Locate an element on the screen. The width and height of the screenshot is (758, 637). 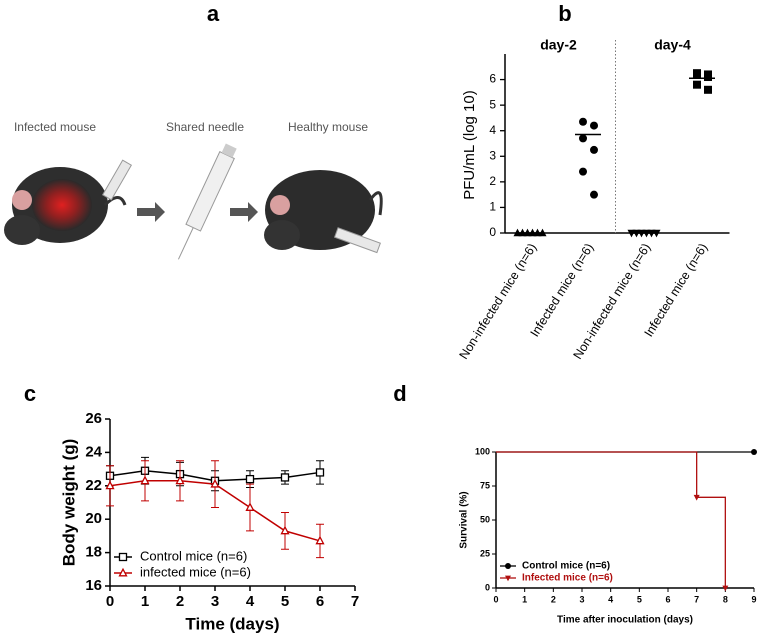
y-axis-label: PFU/mL (log 10) is located at coordinates (469, 144).